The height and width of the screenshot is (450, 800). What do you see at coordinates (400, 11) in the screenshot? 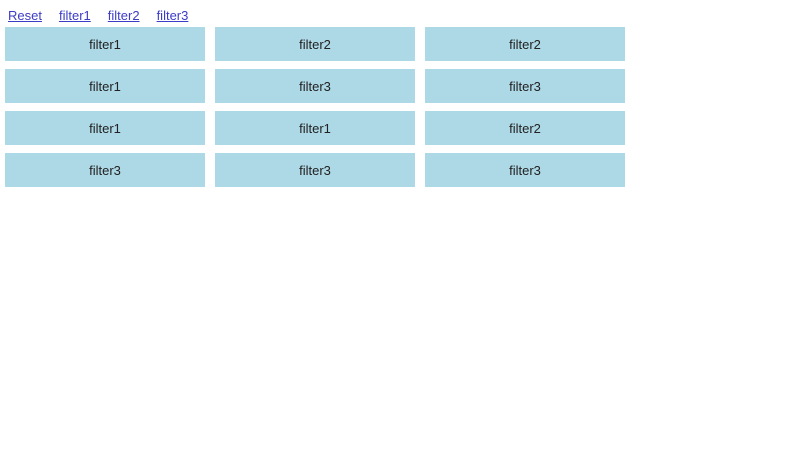
I see `filter-toolbar: Reset filter1 filter2 filter3` at bounding box center [400, 11].